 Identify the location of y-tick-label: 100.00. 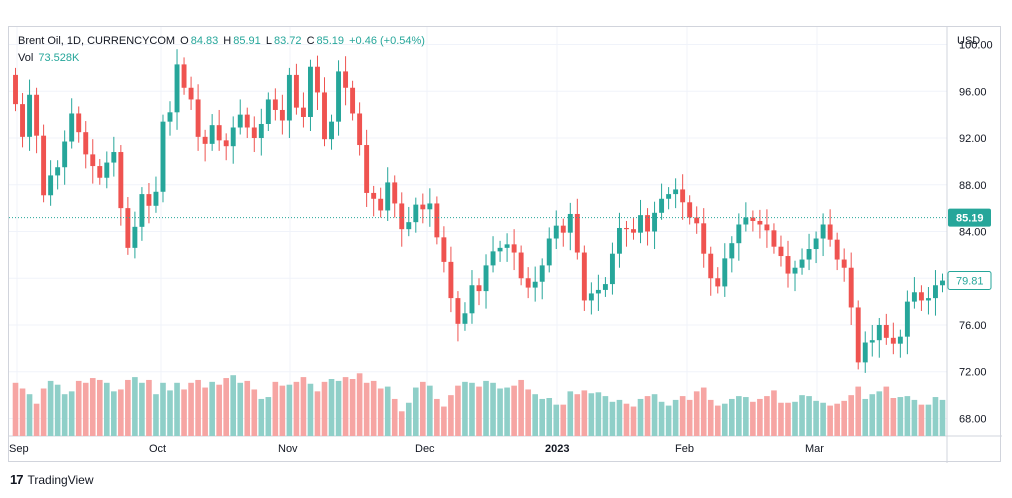
(976, 46).